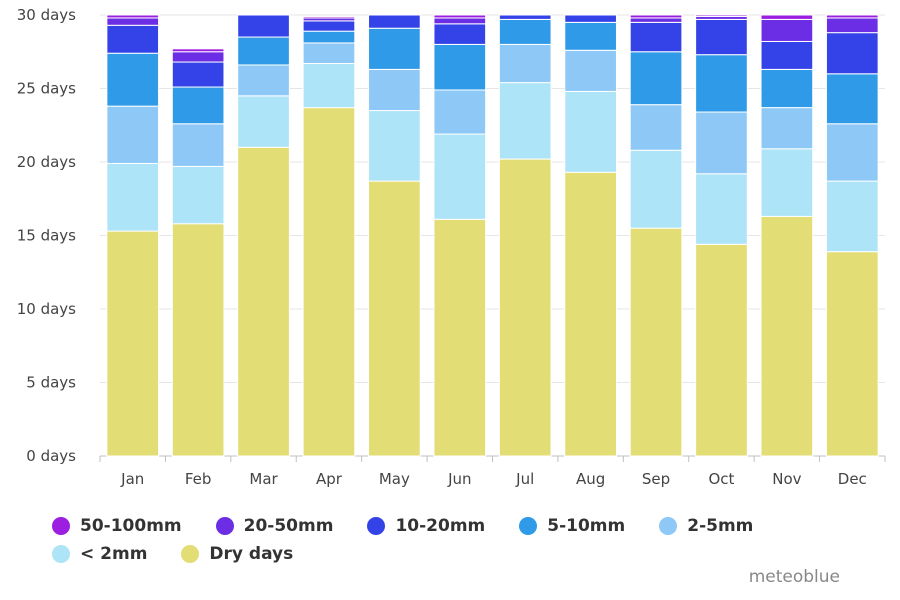  Describe the element at coordinates (237, 554) in the screenshot. I see `legend-item-dry-days: Dry days` at that location.